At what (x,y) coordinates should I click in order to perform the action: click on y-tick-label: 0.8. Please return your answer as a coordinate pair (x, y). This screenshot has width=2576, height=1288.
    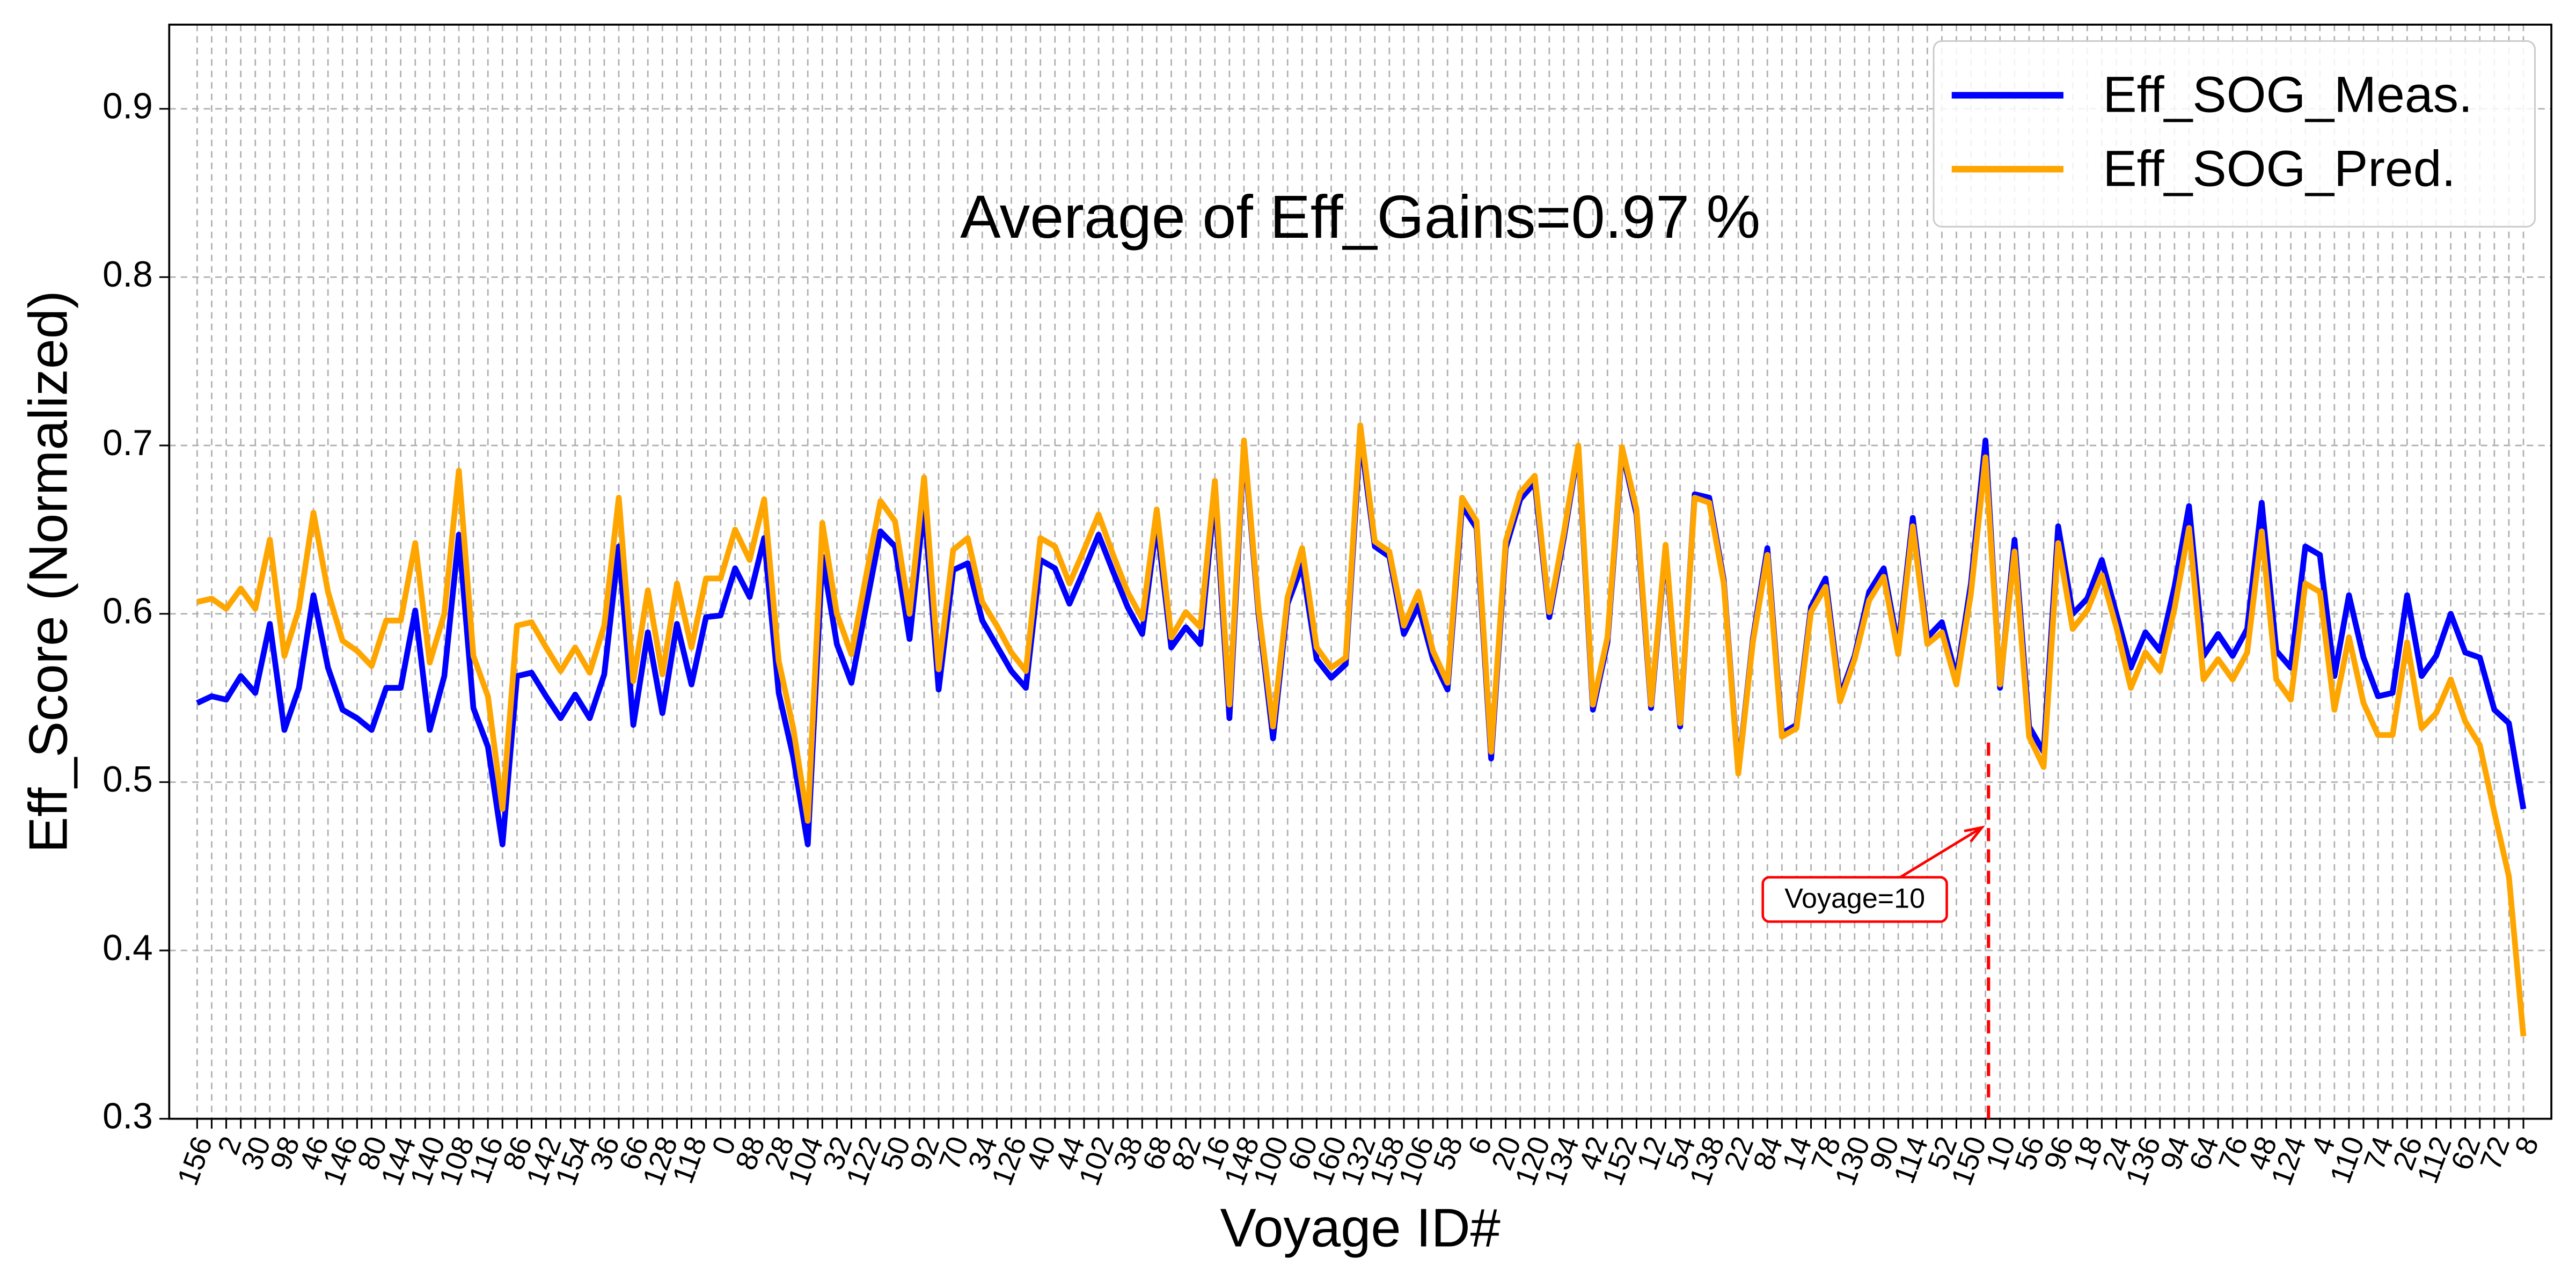
    Looking at the image, I should click on (128, 274).